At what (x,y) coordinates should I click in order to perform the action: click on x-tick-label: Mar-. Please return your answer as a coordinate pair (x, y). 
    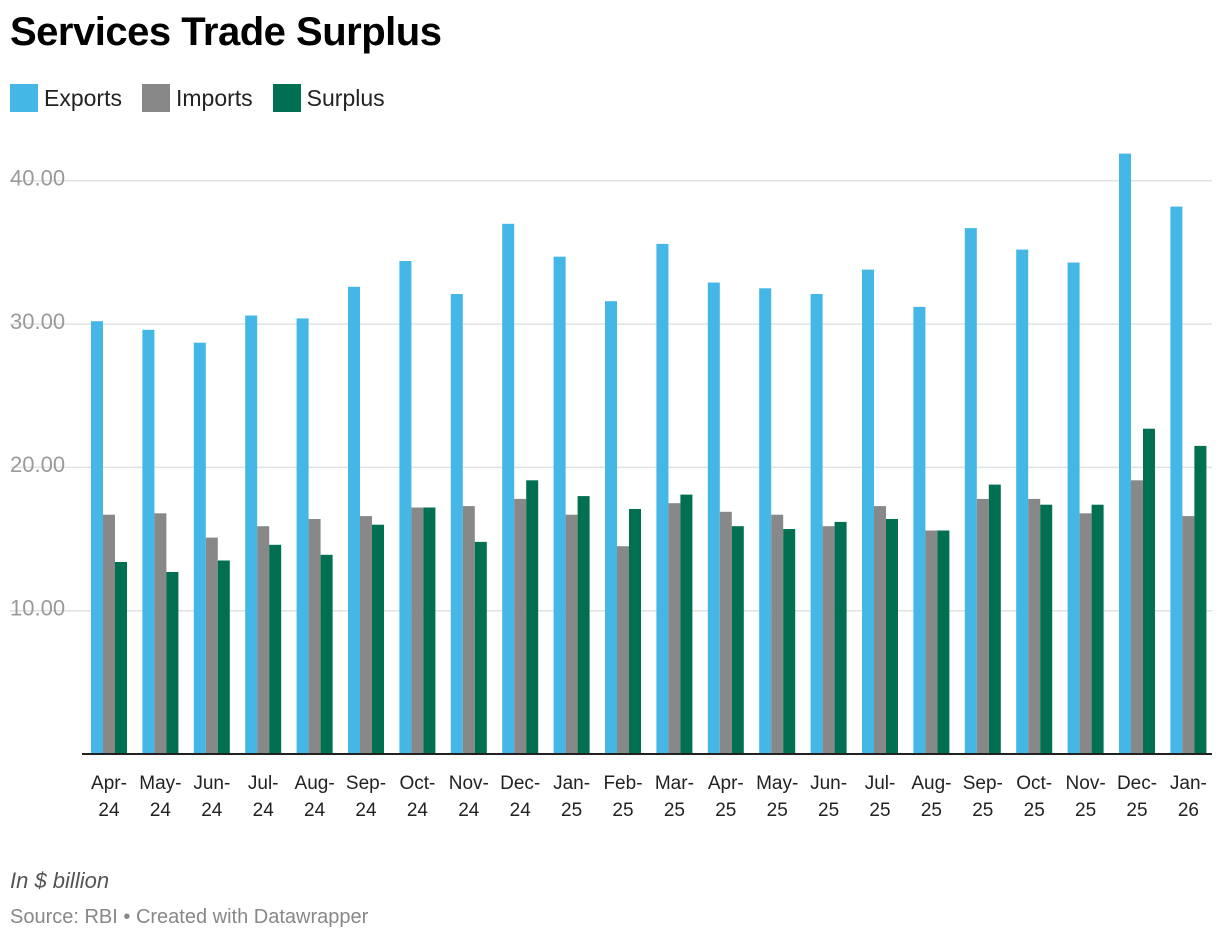
    Looking at the image, I should click on (674, 783).